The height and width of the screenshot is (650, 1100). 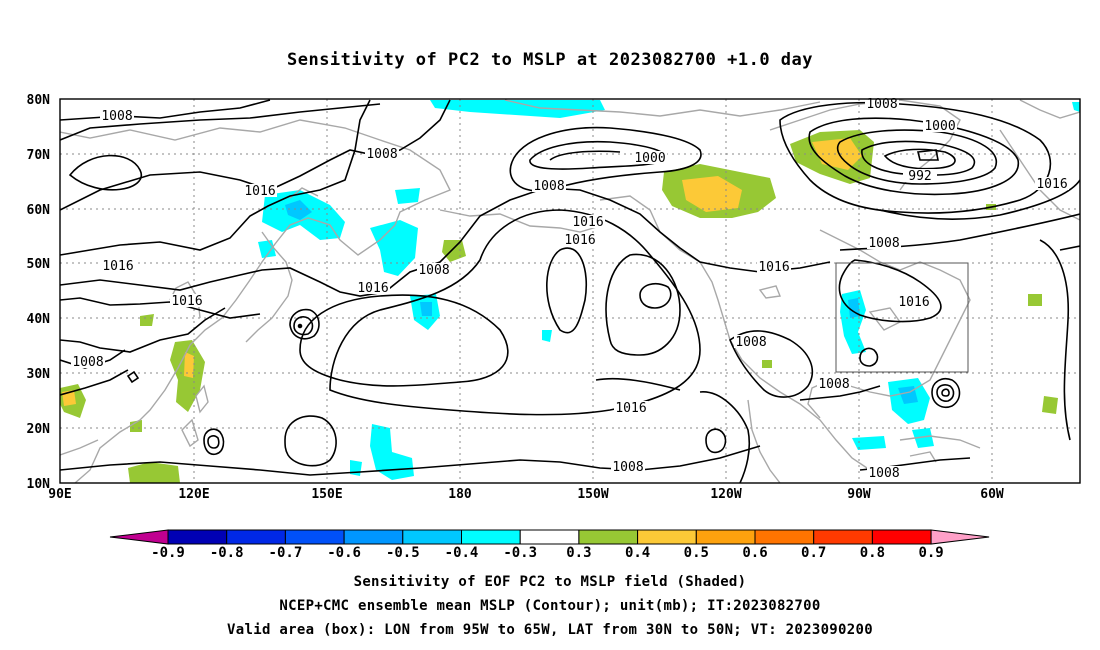 What do you see at coordinates (426, 309) in the screenshot?
I see `neg-region-npac-core` at bounding box center [426, 309].